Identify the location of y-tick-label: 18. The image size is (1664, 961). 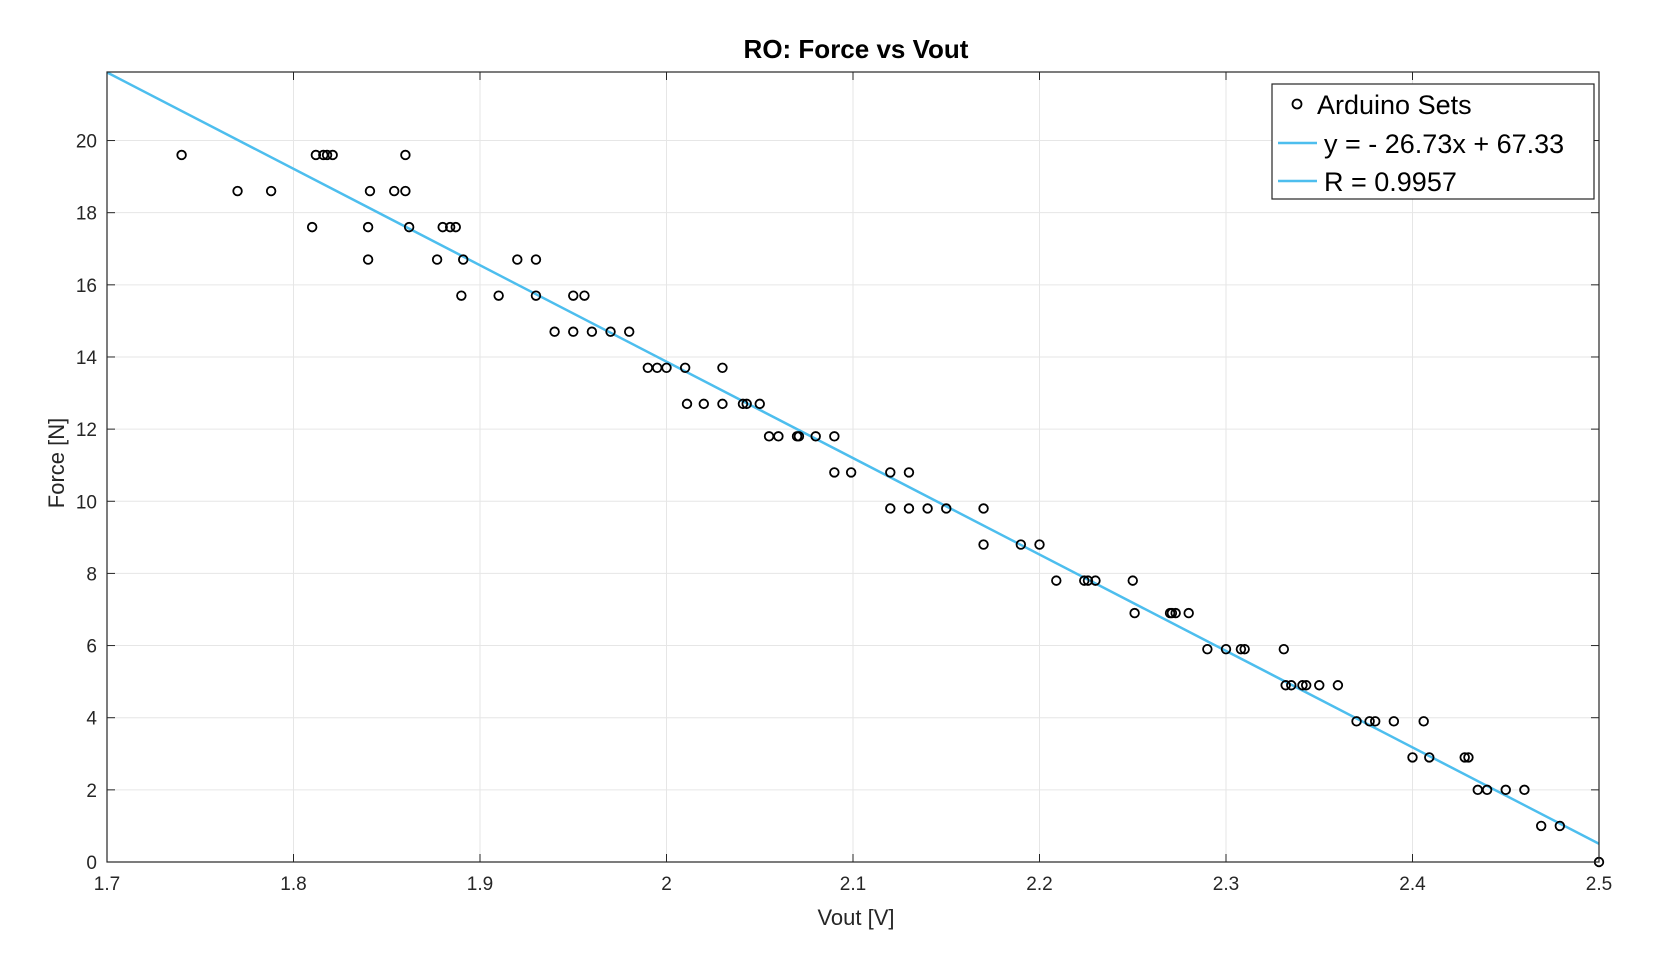
(86, 214).